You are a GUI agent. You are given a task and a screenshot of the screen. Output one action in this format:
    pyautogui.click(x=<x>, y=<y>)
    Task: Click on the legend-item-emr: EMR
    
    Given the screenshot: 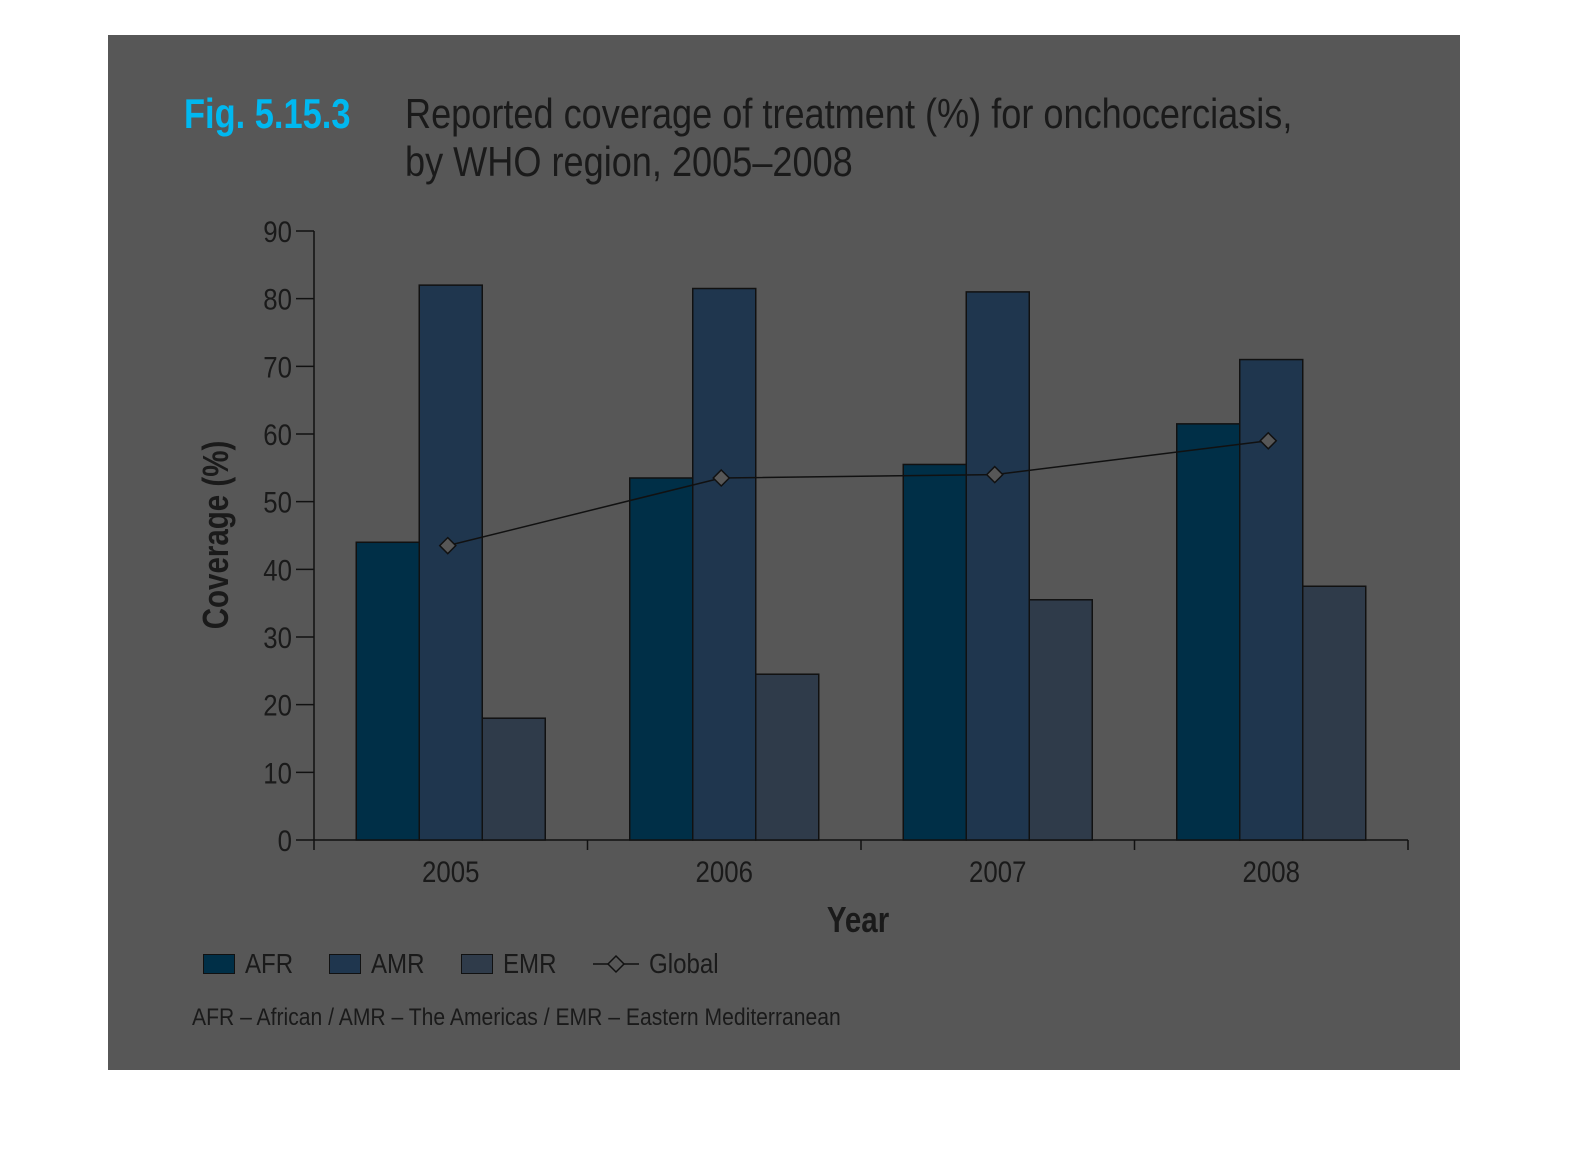 What is the action you would take?
    pyautogui.click(x=513, y=964)
    